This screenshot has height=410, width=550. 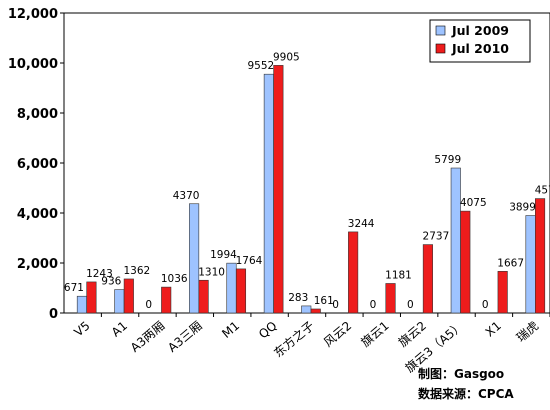 I want to click on y-tick-label: 0, so click(x=53, y=314).